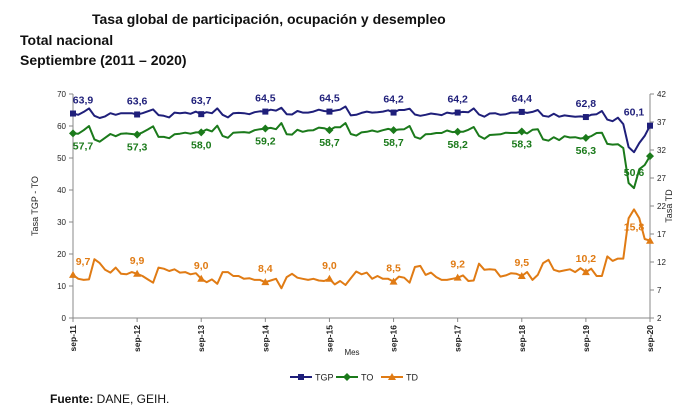 The image size is (700, 419). What do you see at coordinates (659, 318) in the screenshot?
I see `y-right-tick-label: 2` at bounding box center [659, 318].